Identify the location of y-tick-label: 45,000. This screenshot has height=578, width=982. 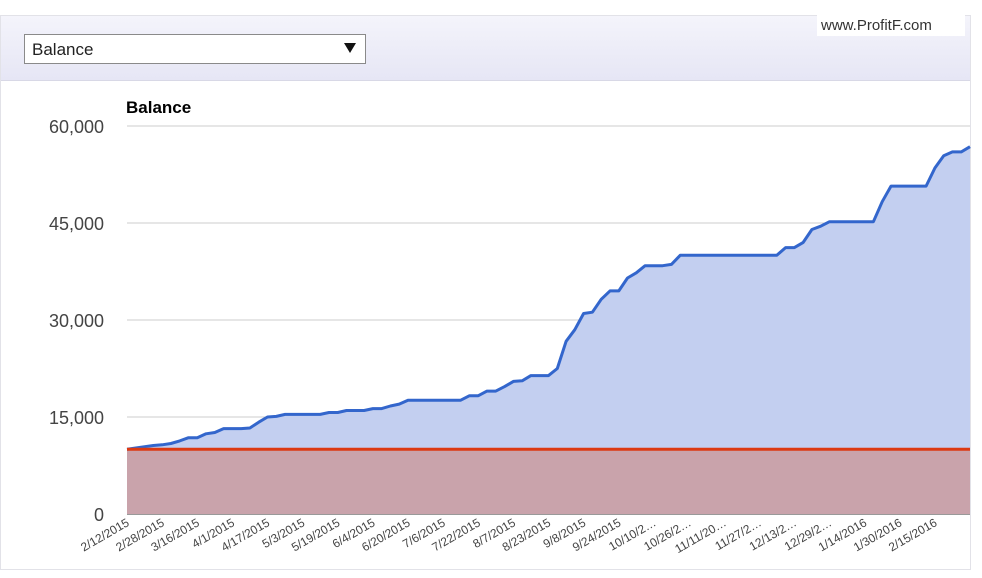
(76, 224).